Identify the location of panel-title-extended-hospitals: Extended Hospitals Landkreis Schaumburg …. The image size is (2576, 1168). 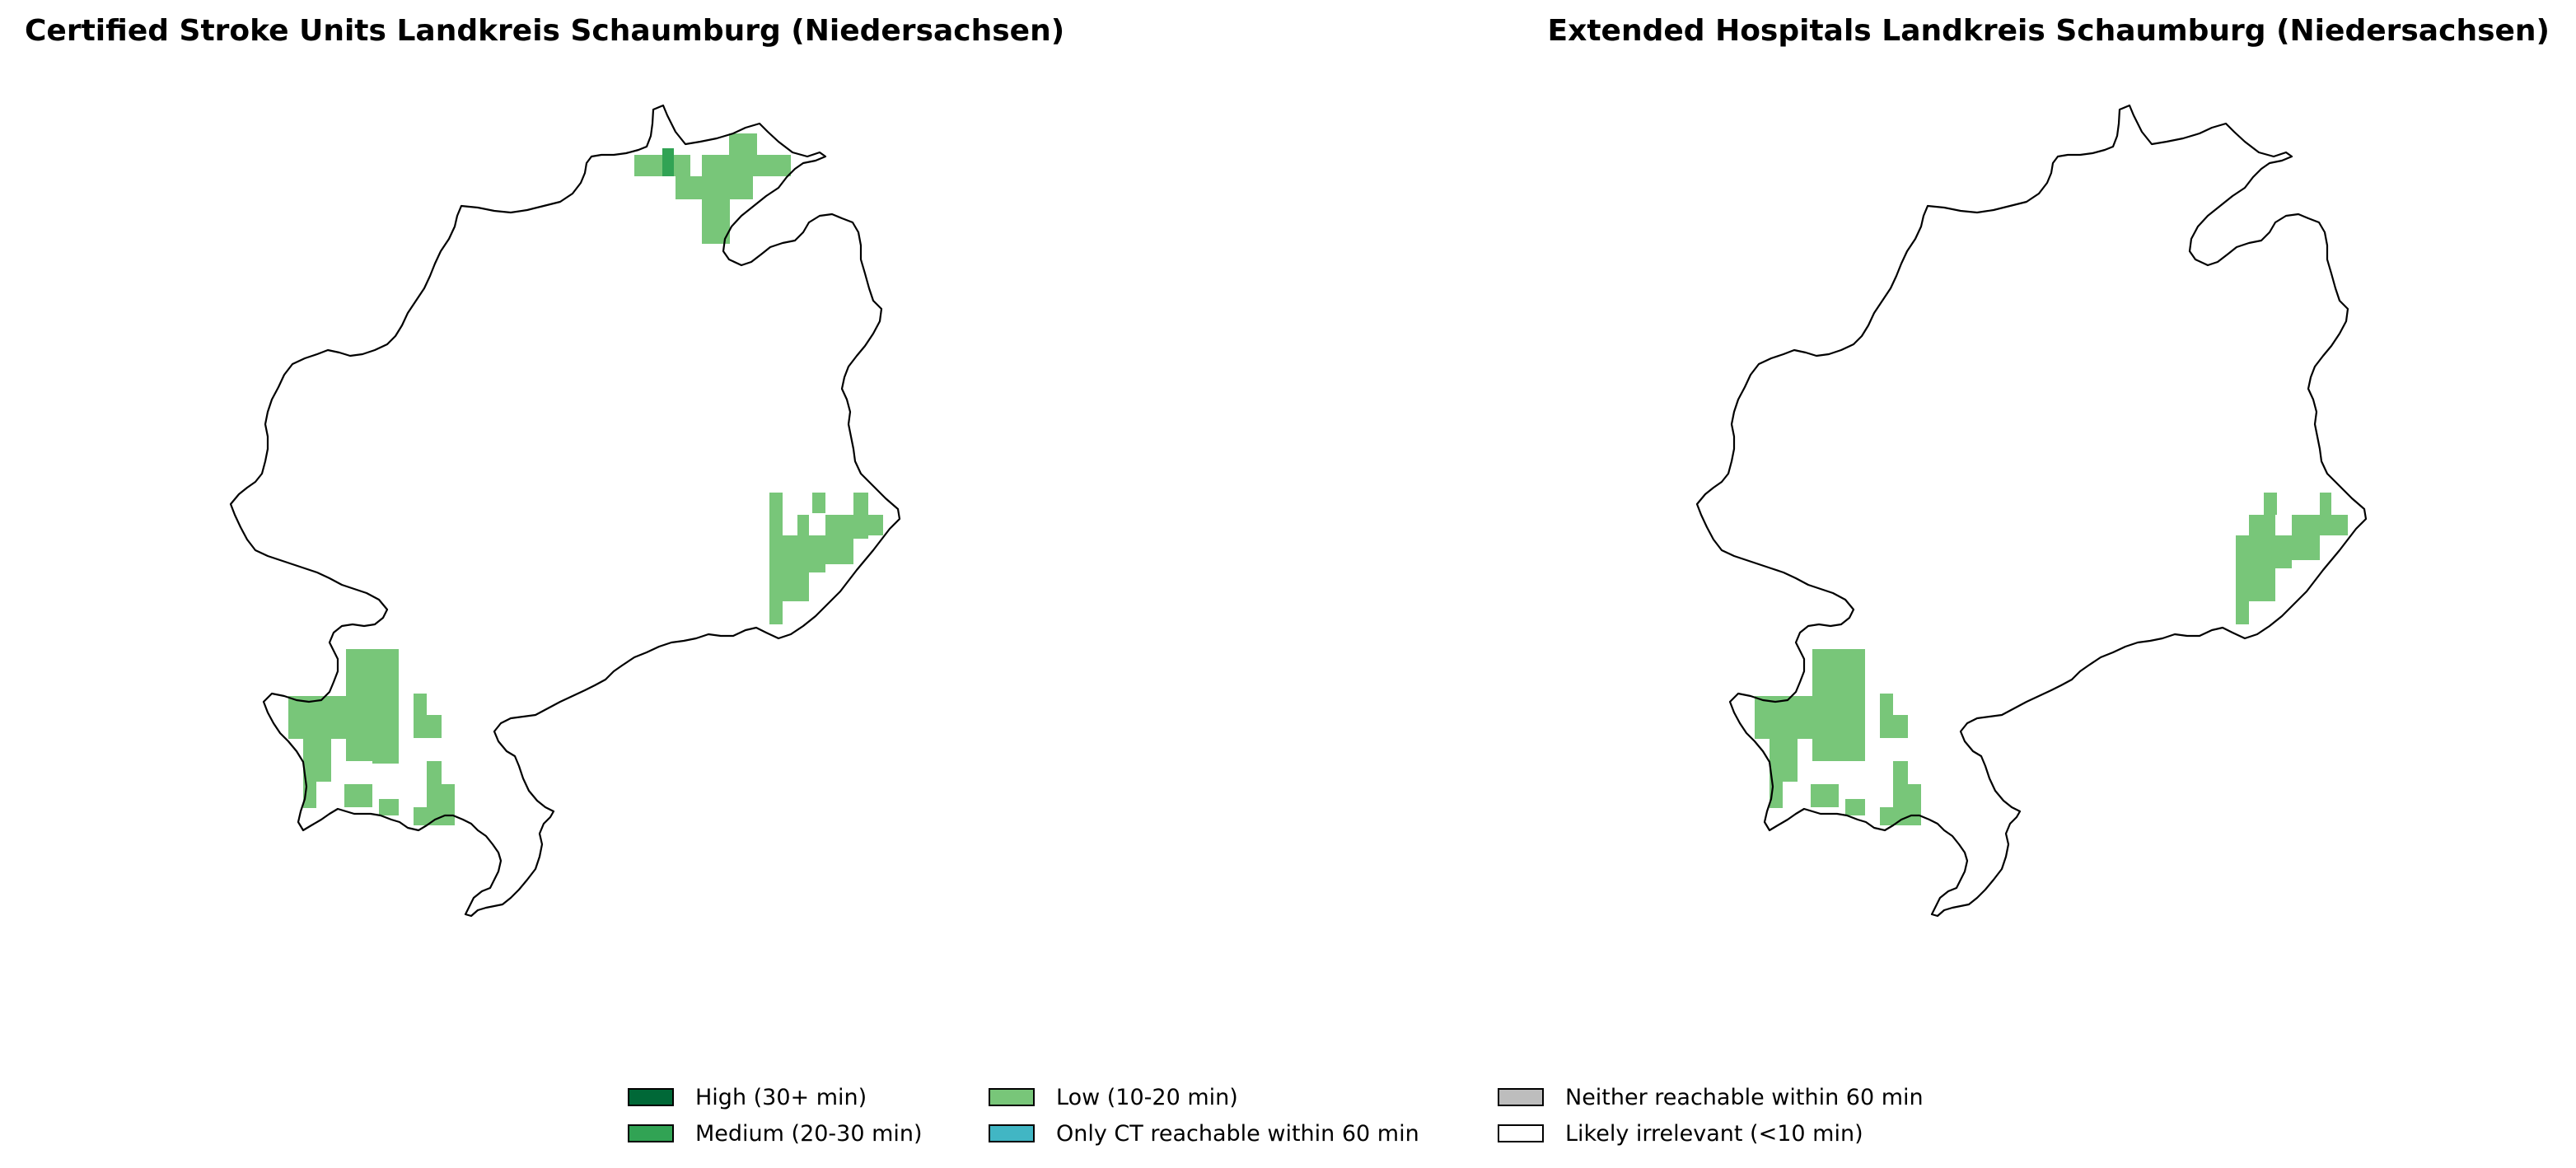
(2048, 31).